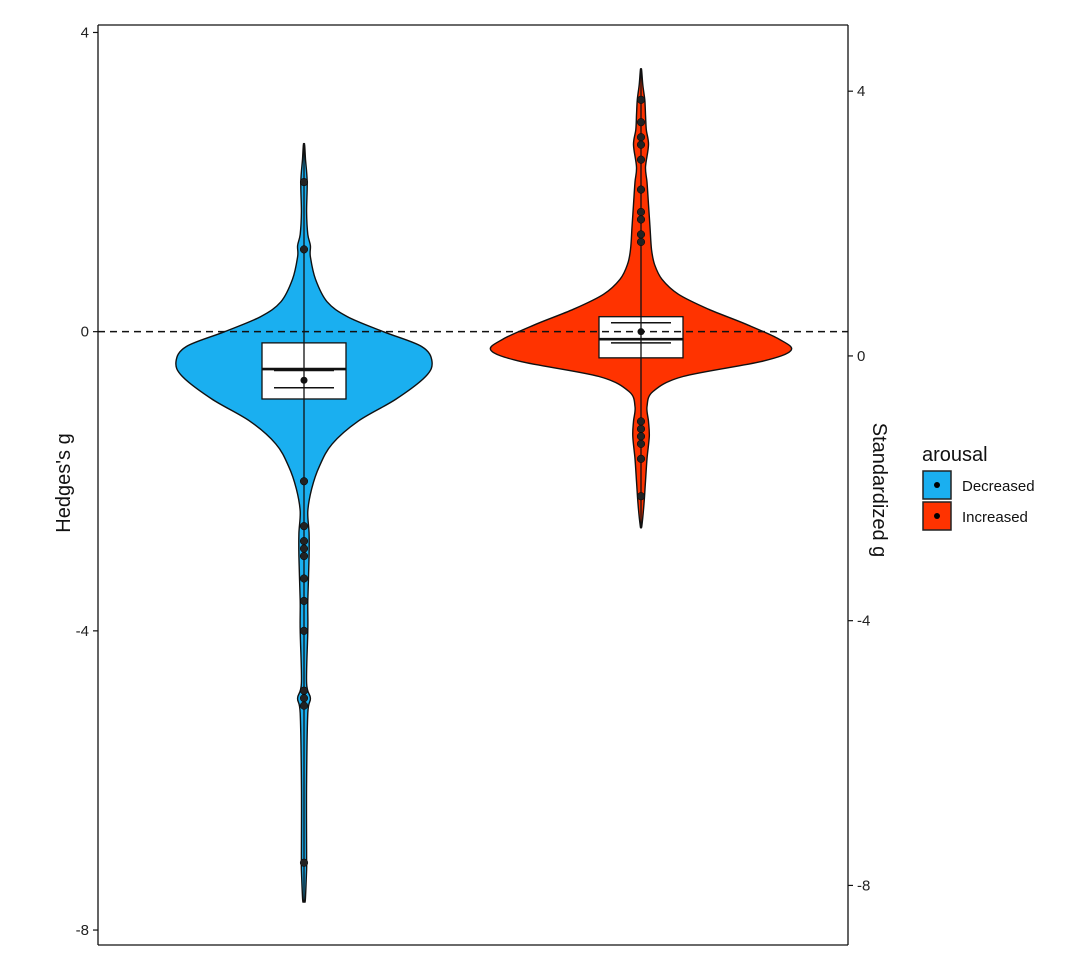 Image resolution: width=1080 pixels, height=967 pixels. I want to click on y-tick-label-right: 4, so click(861, 91).